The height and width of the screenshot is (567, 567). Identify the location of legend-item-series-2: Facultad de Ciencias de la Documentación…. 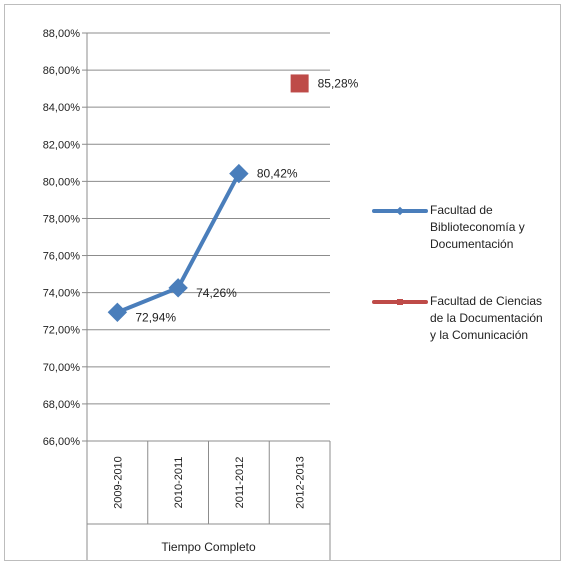
(462, 318).